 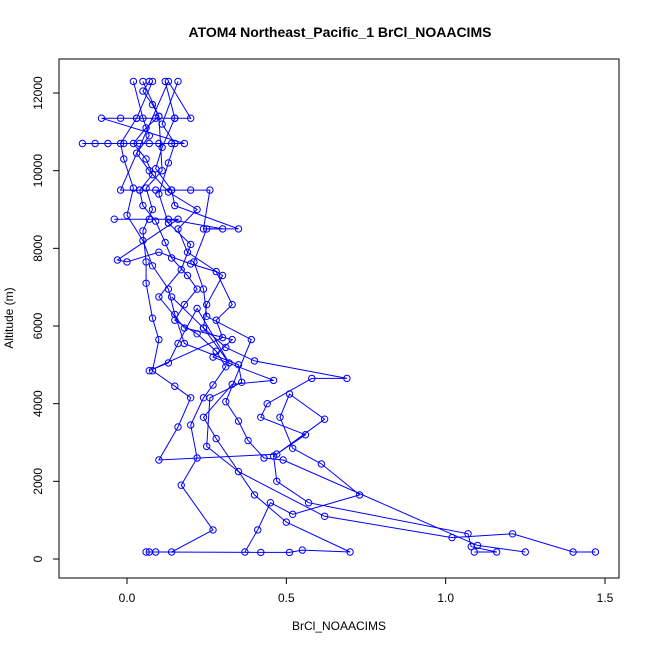 I want to click on y-axis-label: Altitude (m), so click(x=9, y=317).